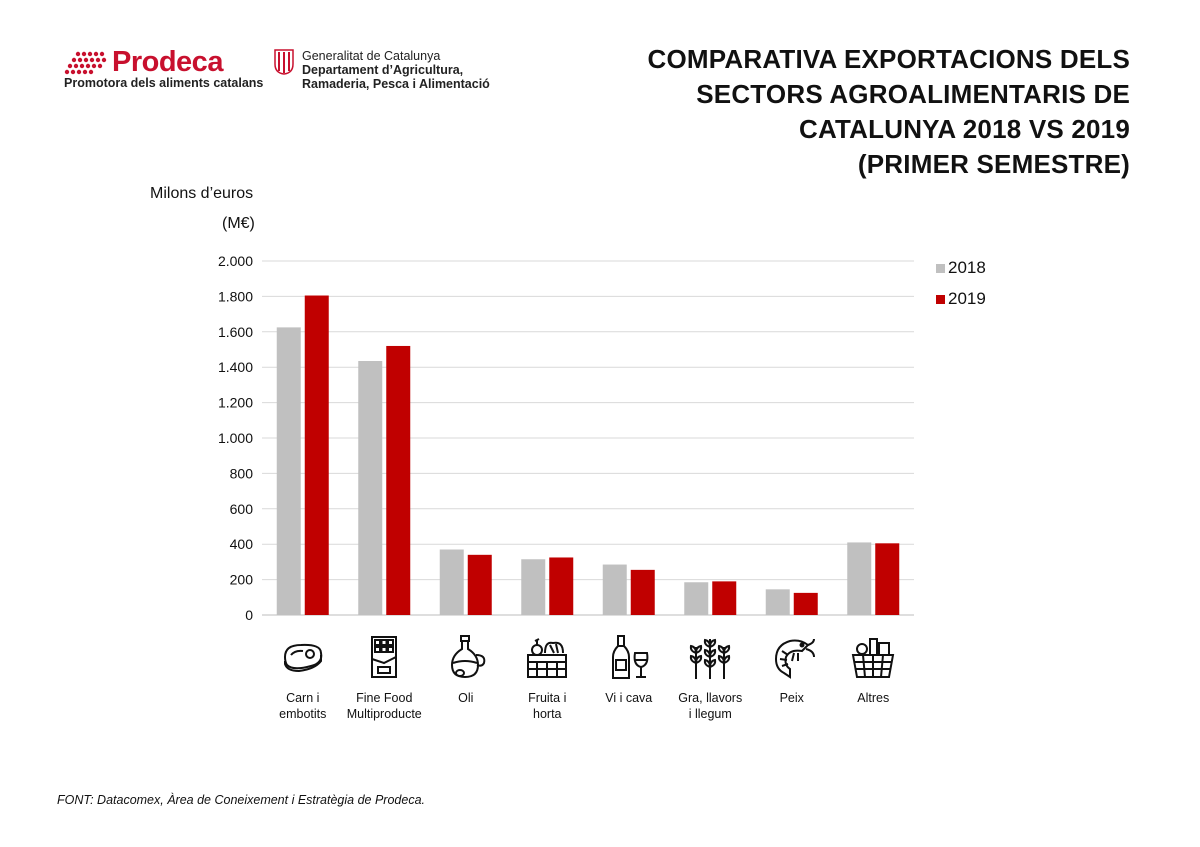 Image resolution: width=1200 pixels, height=847 pixels. Describe the element at coordinates (242, 544) in the screenshot. I see `y-tick-label: 400` at that location.